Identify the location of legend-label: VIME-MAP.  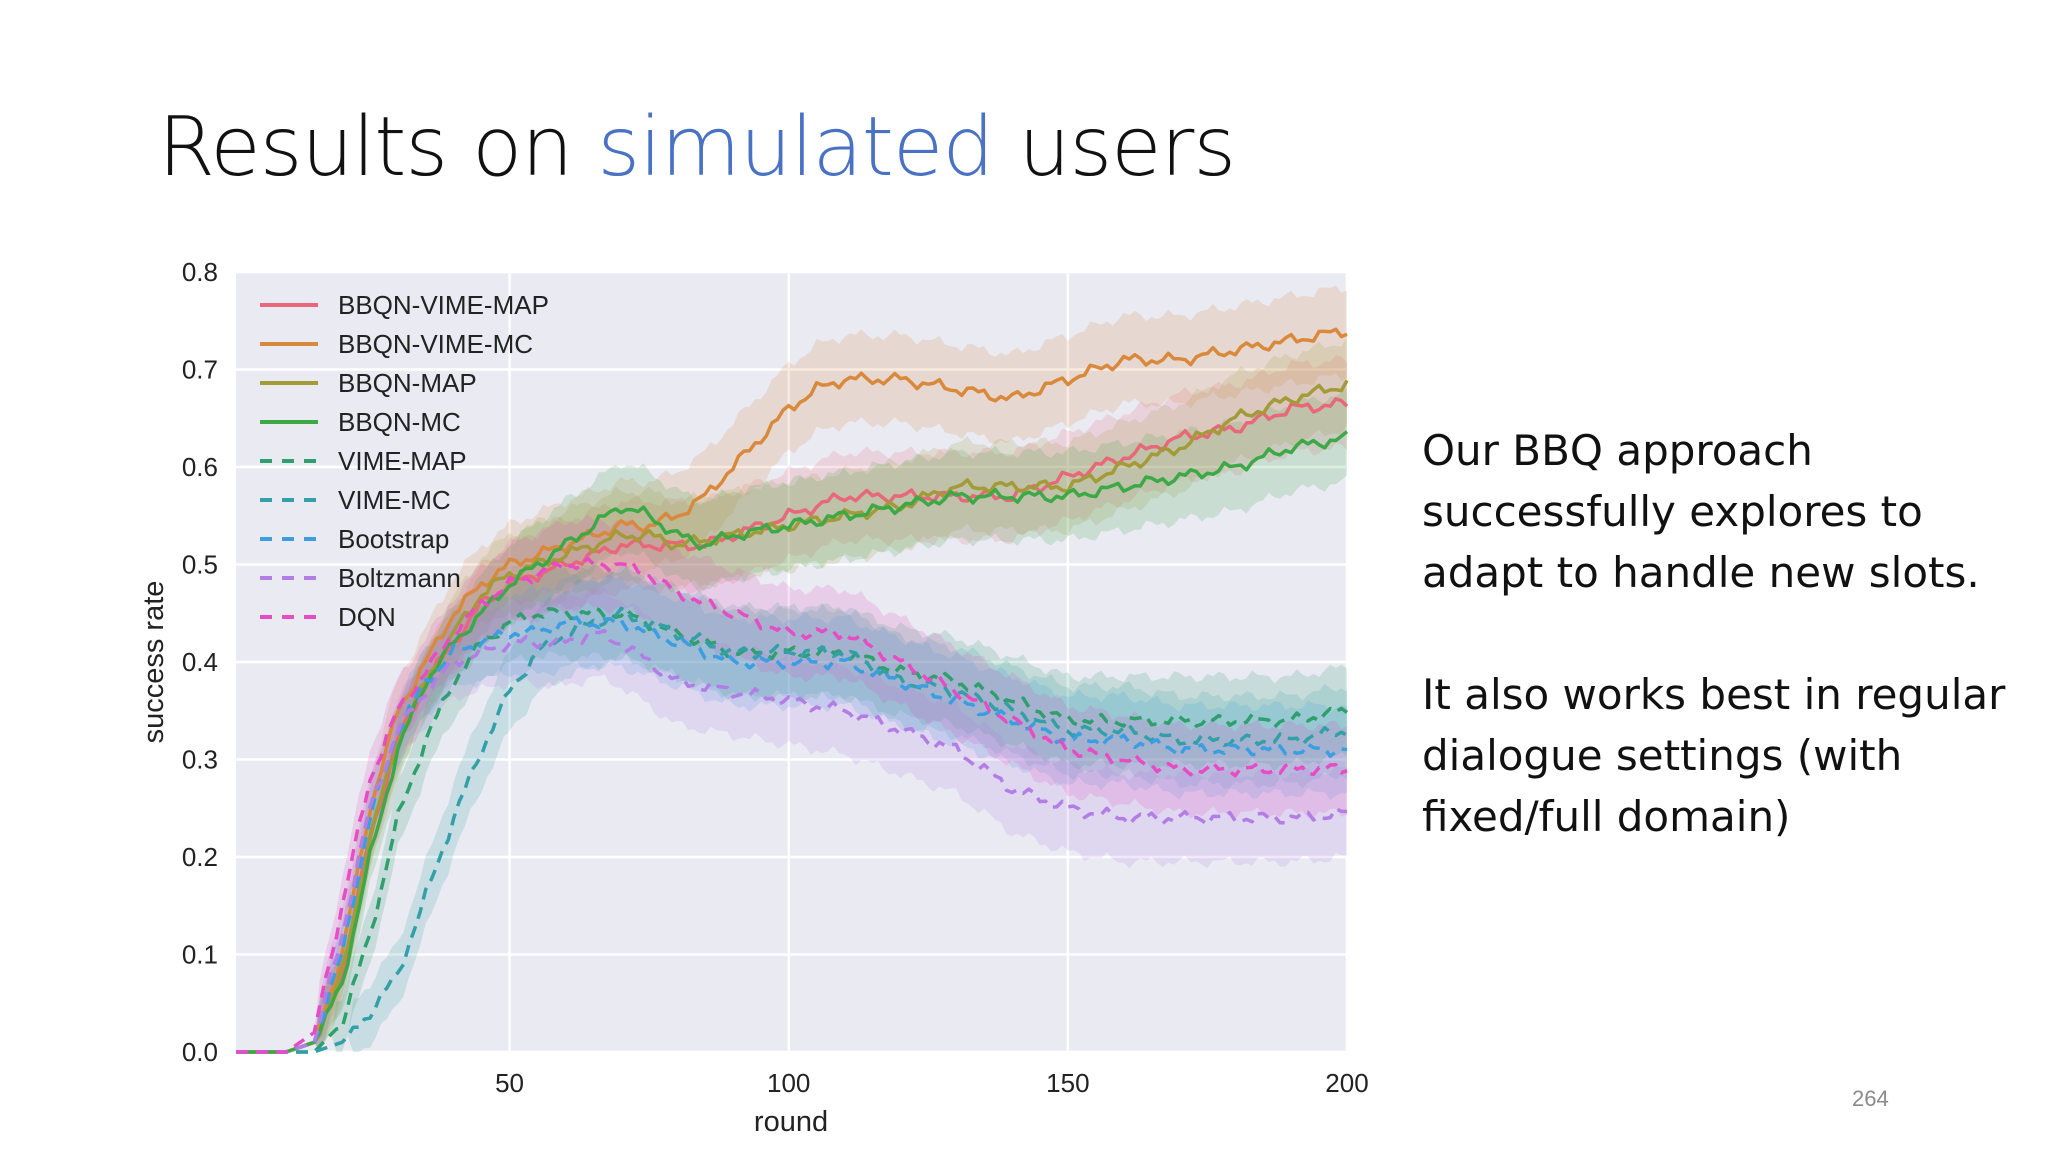
(402, 461).